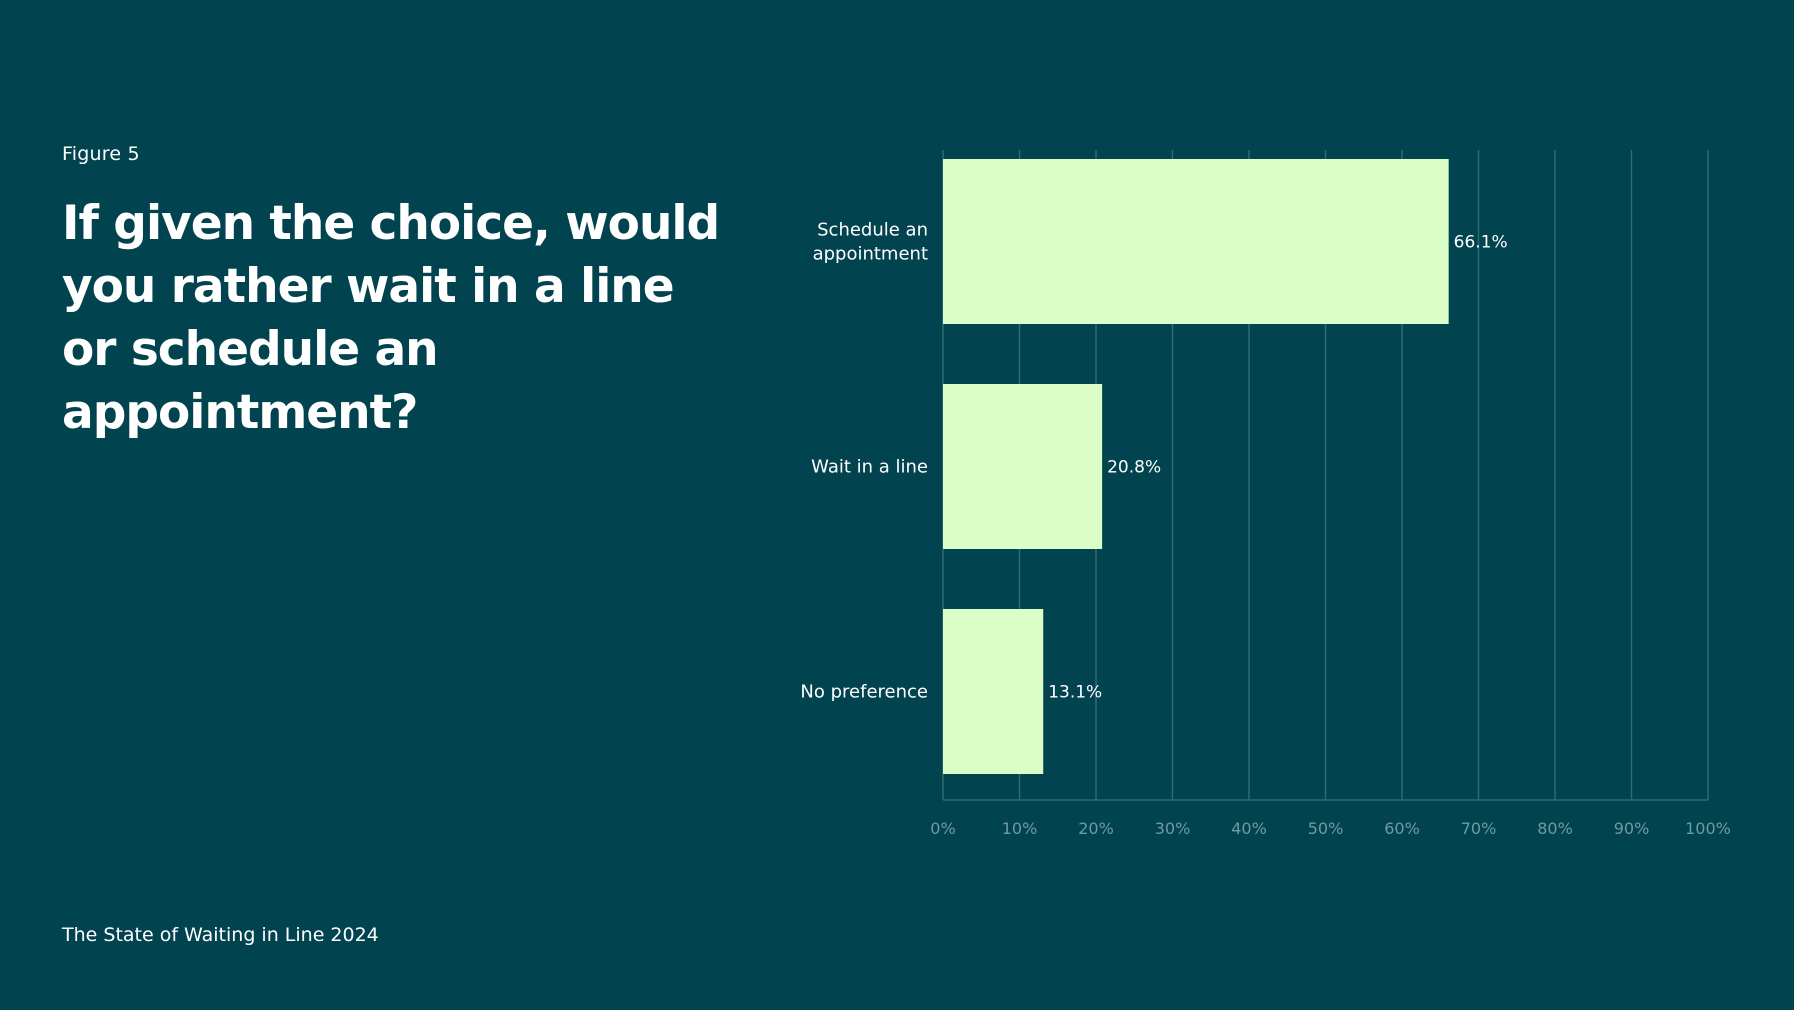 This screenshot has width=1794, height=1010. I want to click on value-label-2: 13.1%, so click(1075, 693).